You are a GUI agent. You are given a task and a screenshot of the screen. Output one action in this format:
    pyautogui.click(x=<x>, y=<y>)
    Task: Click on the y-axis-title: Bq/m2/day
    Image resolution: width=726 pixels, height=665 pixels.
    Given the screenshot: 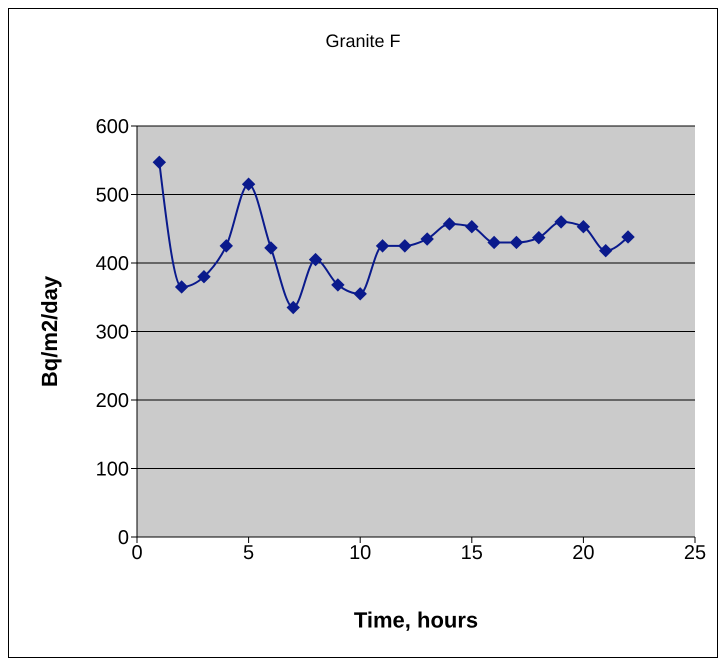 What is the action you would take?
    pyautogui.click(x=49, y=331)
    